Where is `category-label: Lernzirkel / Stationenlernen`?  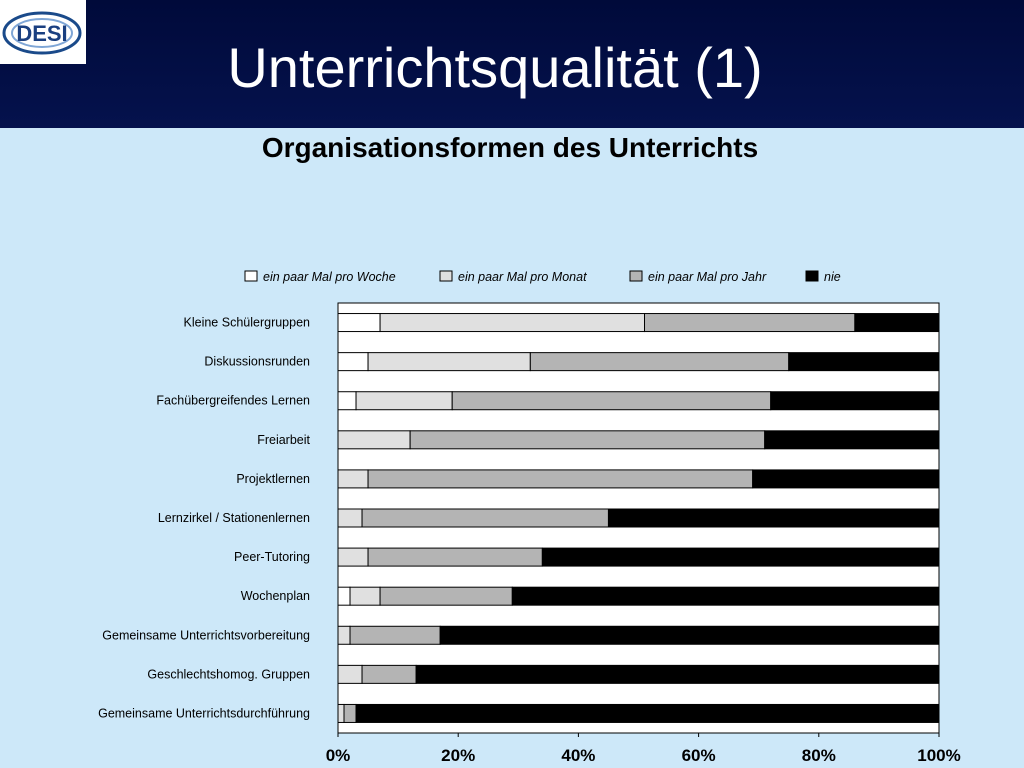
category-label: Lernzirkel / Stationenlernen is located at coordinates (234, 518).